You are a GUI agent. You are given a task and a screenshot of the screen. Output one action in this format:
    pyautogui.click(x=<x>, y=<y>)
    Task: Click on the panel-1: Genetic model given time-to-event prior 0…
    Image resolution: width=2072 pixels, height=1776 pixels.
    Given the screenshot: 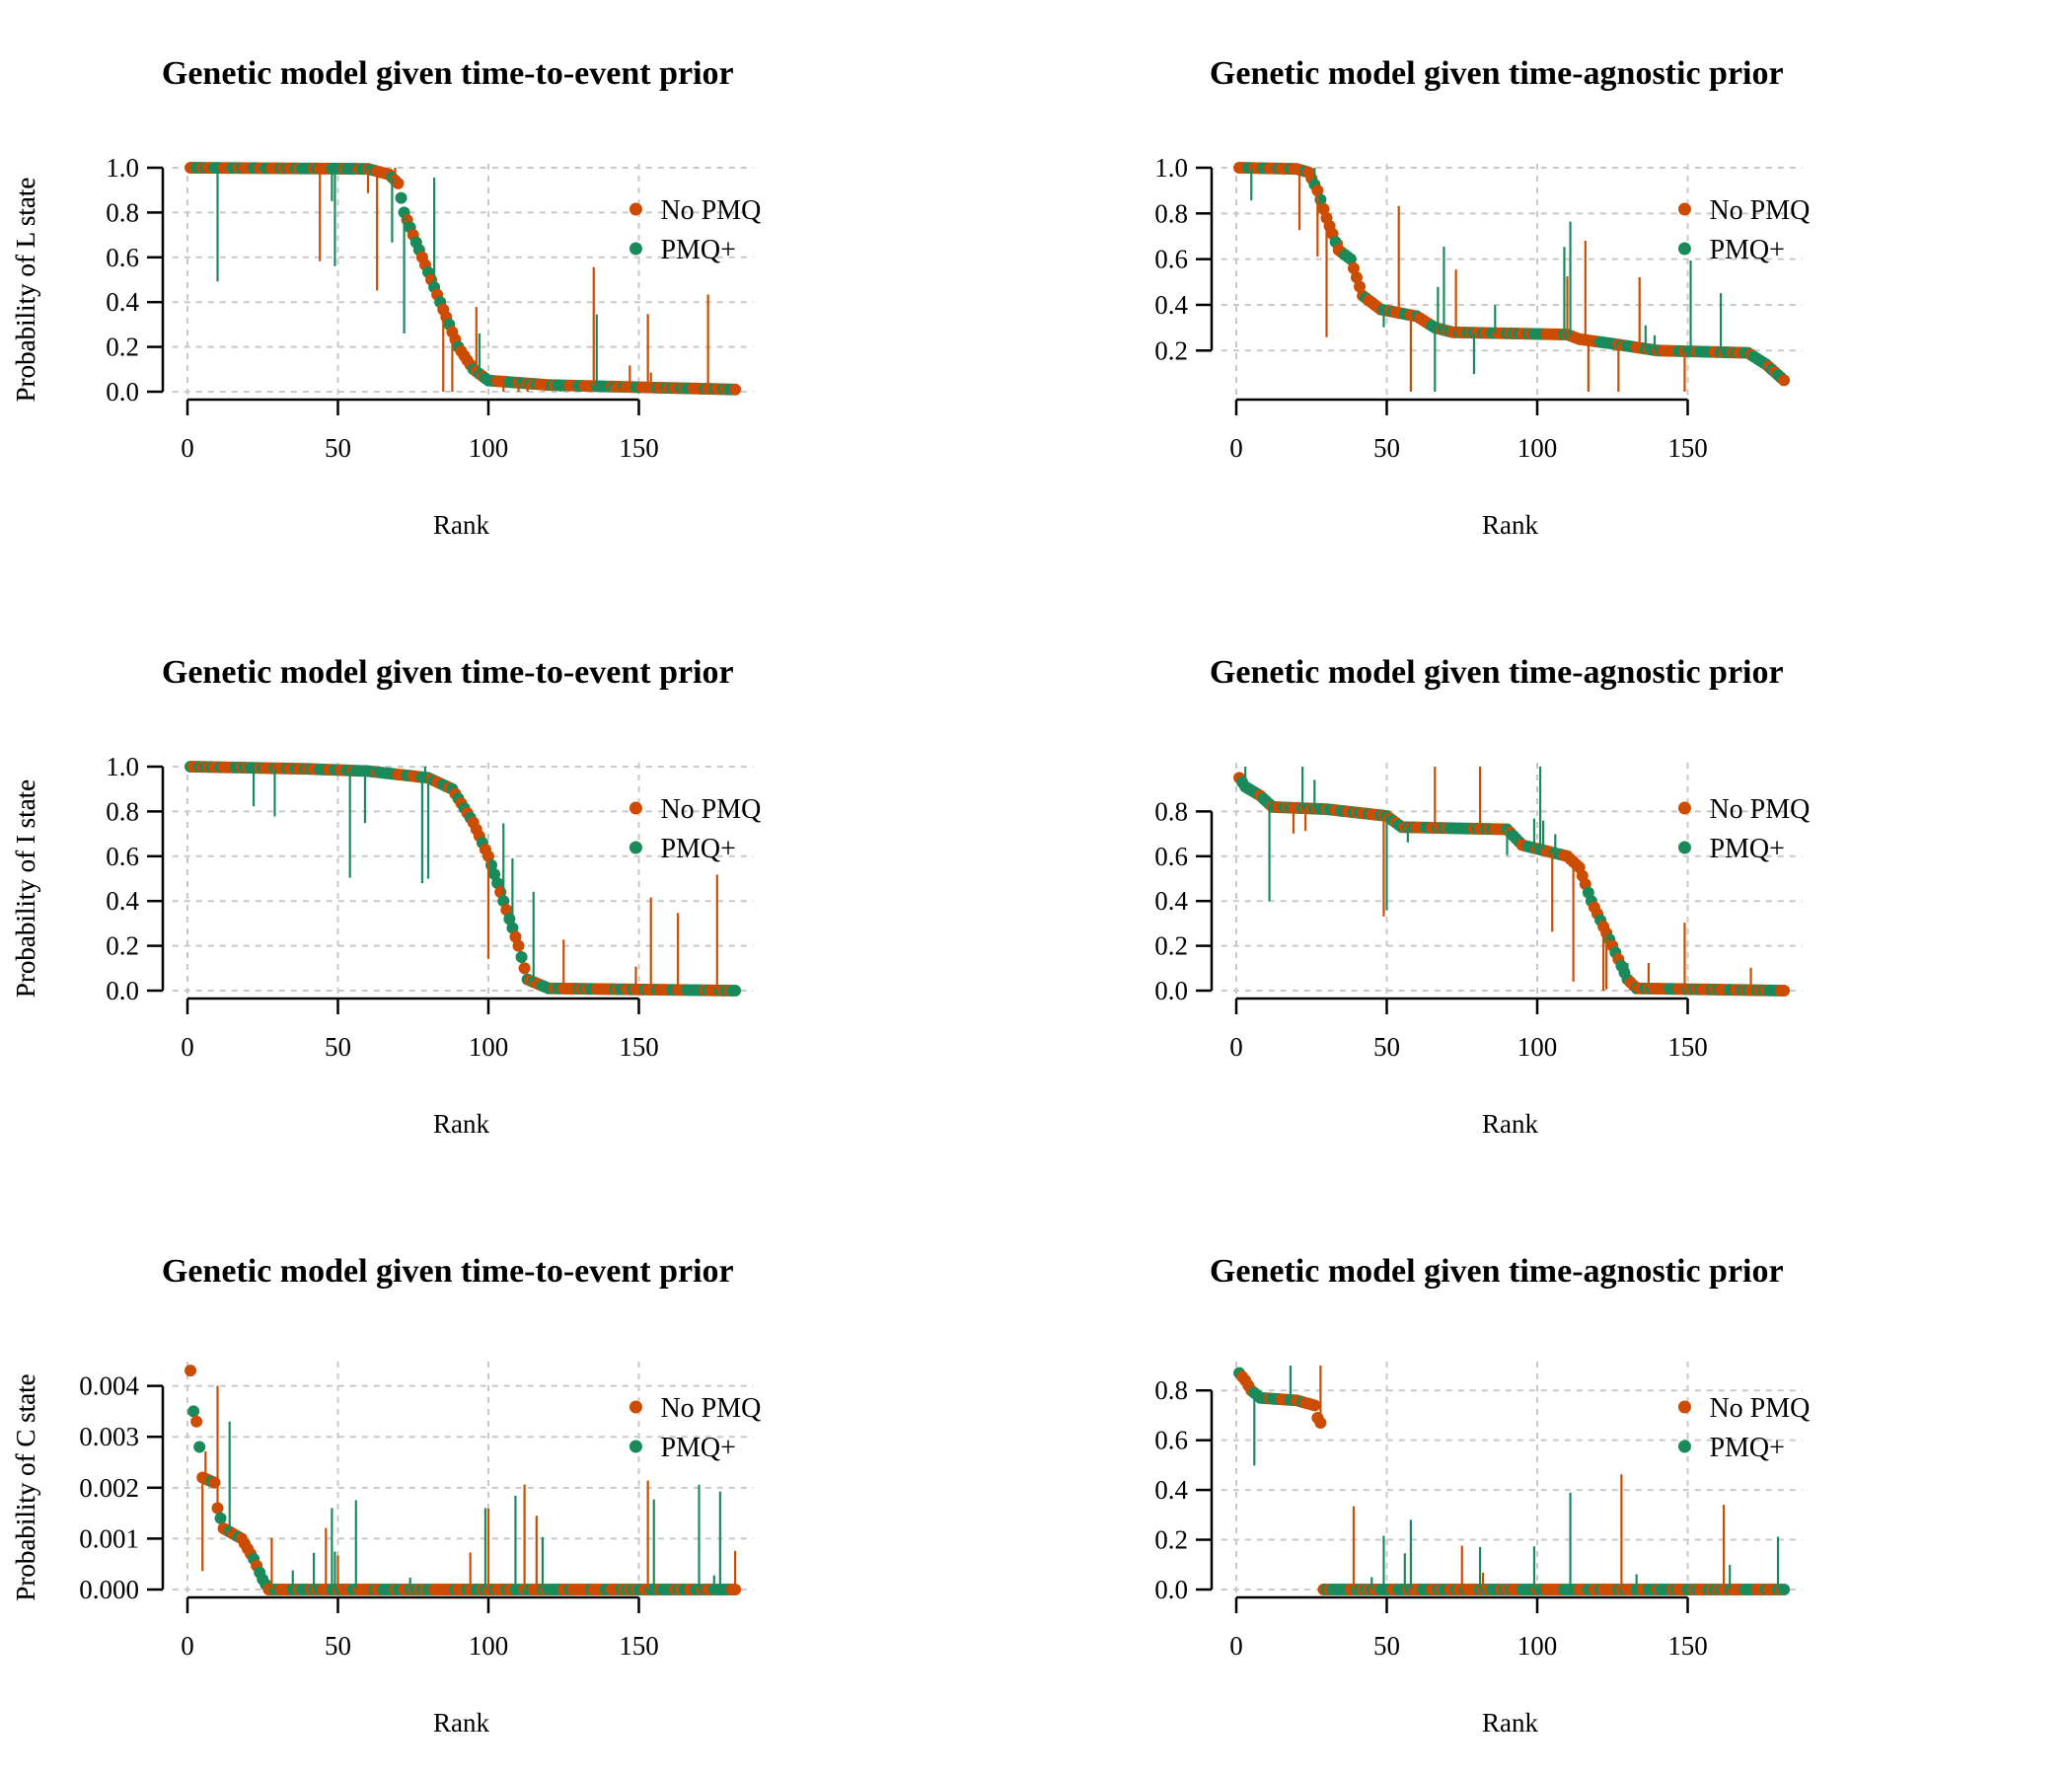 What is the action you would take?
    pyautogui.click(x=386, y=298)
    